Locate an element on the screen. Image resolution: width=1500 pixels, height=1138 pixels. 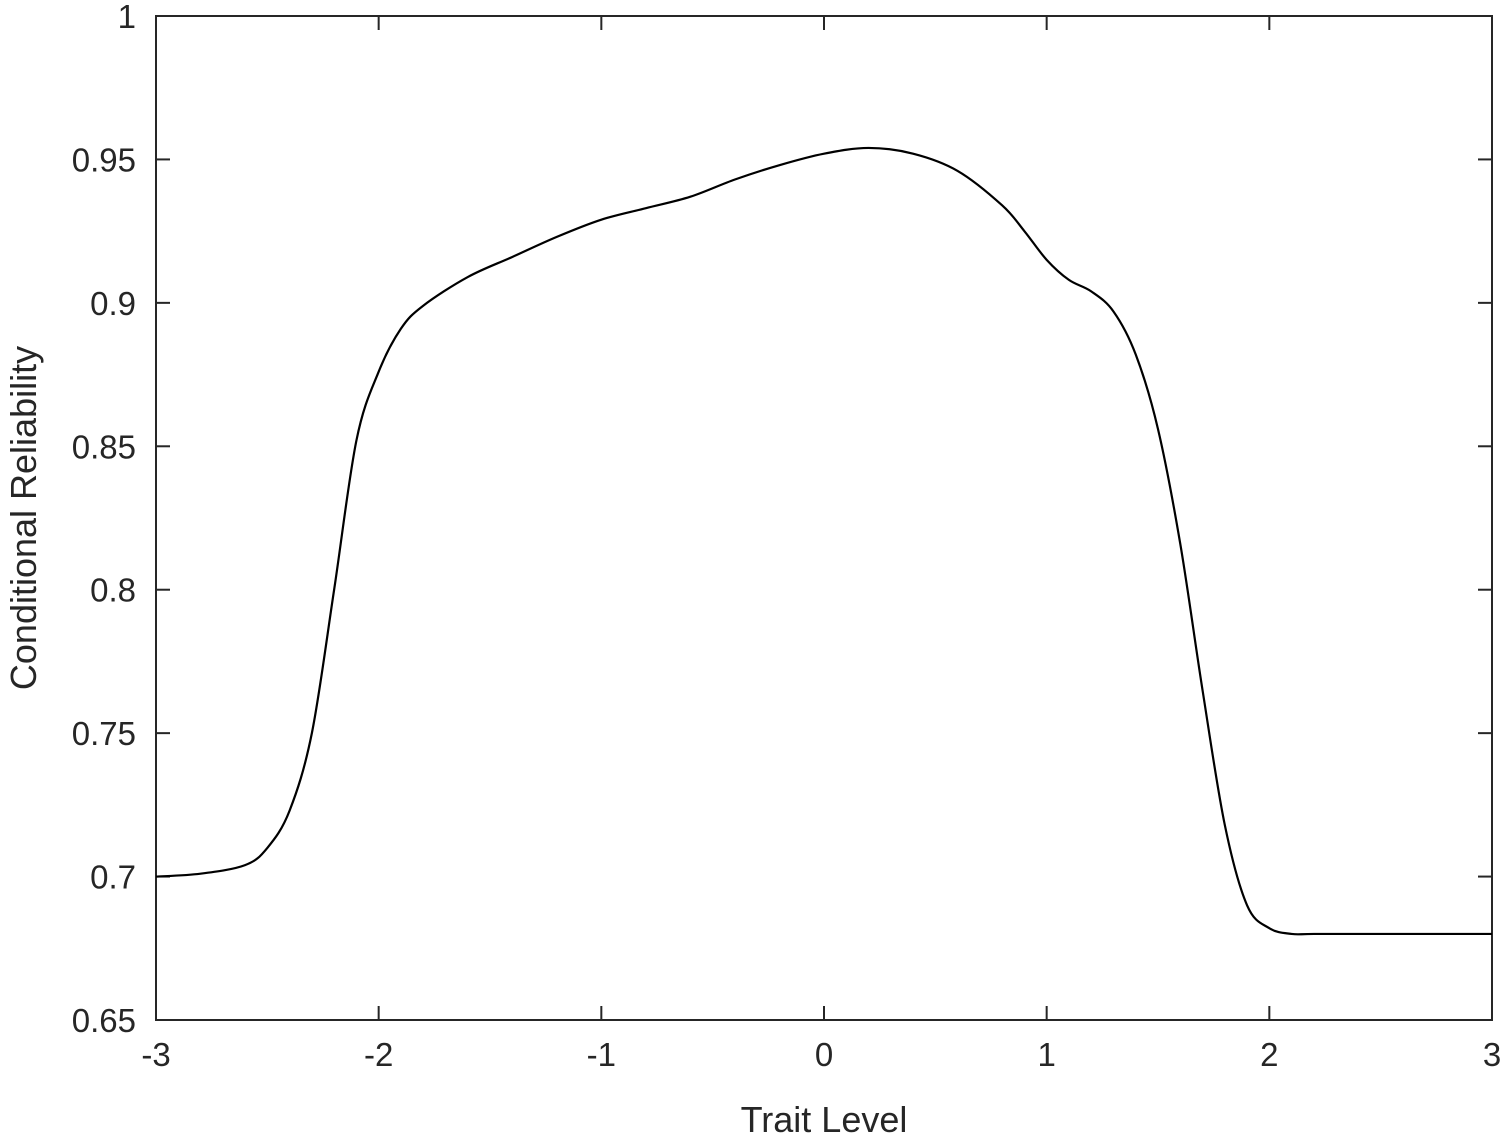
x-axis-label: Trait Level is located at coordinates (824, 1118).